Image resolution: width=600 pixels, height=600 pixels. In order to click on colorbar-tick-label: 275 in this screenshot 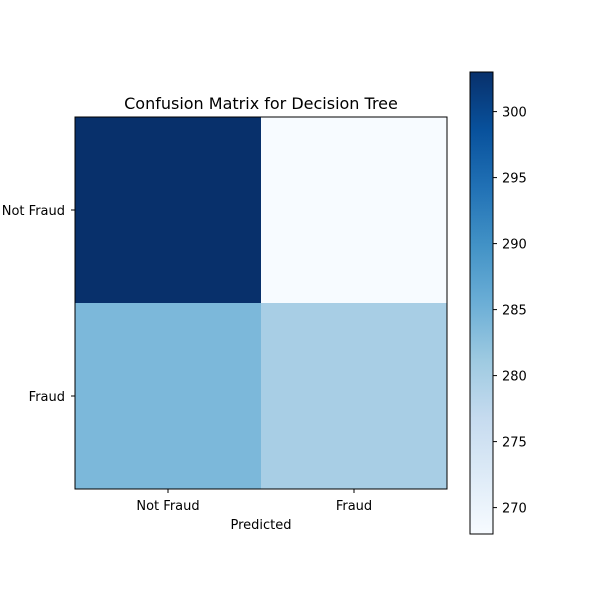, I will do `click(514, 443)`.